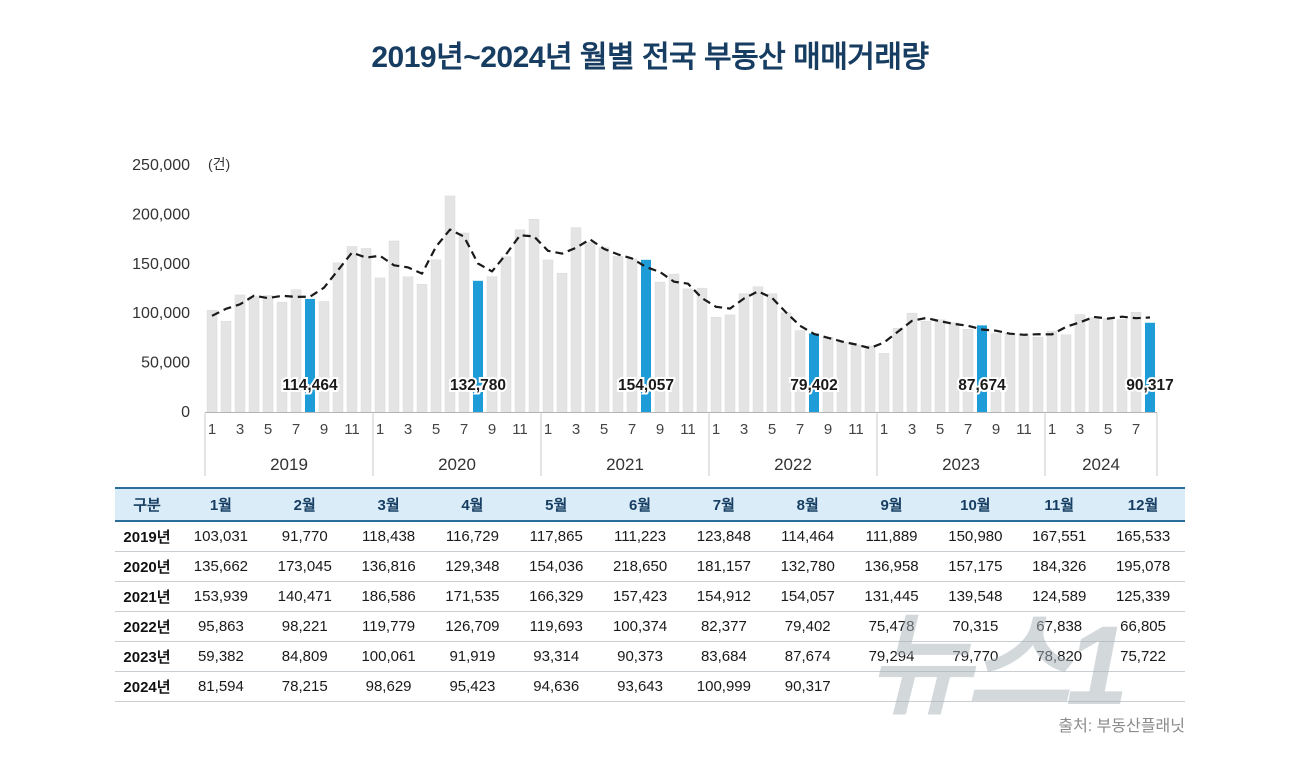 This screenshot has width=1300, height=765. Describe the element at coordinates (723, 566) in the screenshot. I see `table-value-cell: 181,157` at that location.